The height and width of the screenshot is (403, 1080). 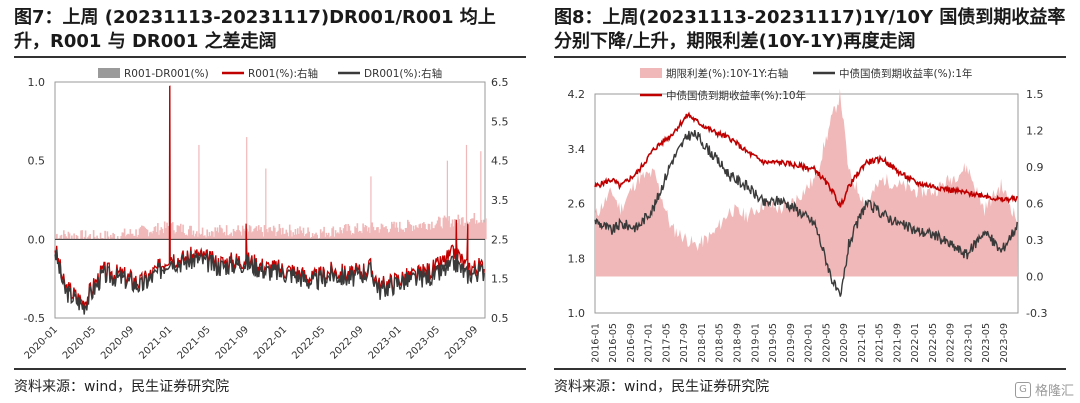 What do you see at coordinates (1035, 167) in the screenshot?
I see `right-y-tick-label: 0.9` at bounding box center [1035, 167].